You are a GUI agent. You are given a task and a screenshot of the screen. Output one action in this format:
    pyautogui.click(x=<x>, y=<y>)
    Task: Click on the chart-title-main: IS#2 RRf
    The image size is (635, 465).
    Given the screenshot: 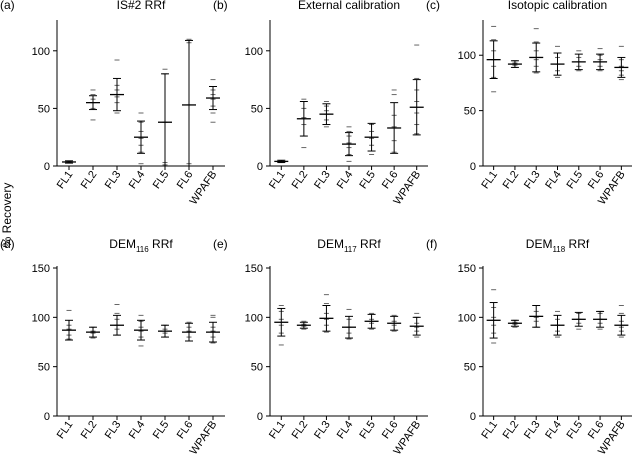 What is the action you would take?
    pyautogui.click(x=141, y=6)
    